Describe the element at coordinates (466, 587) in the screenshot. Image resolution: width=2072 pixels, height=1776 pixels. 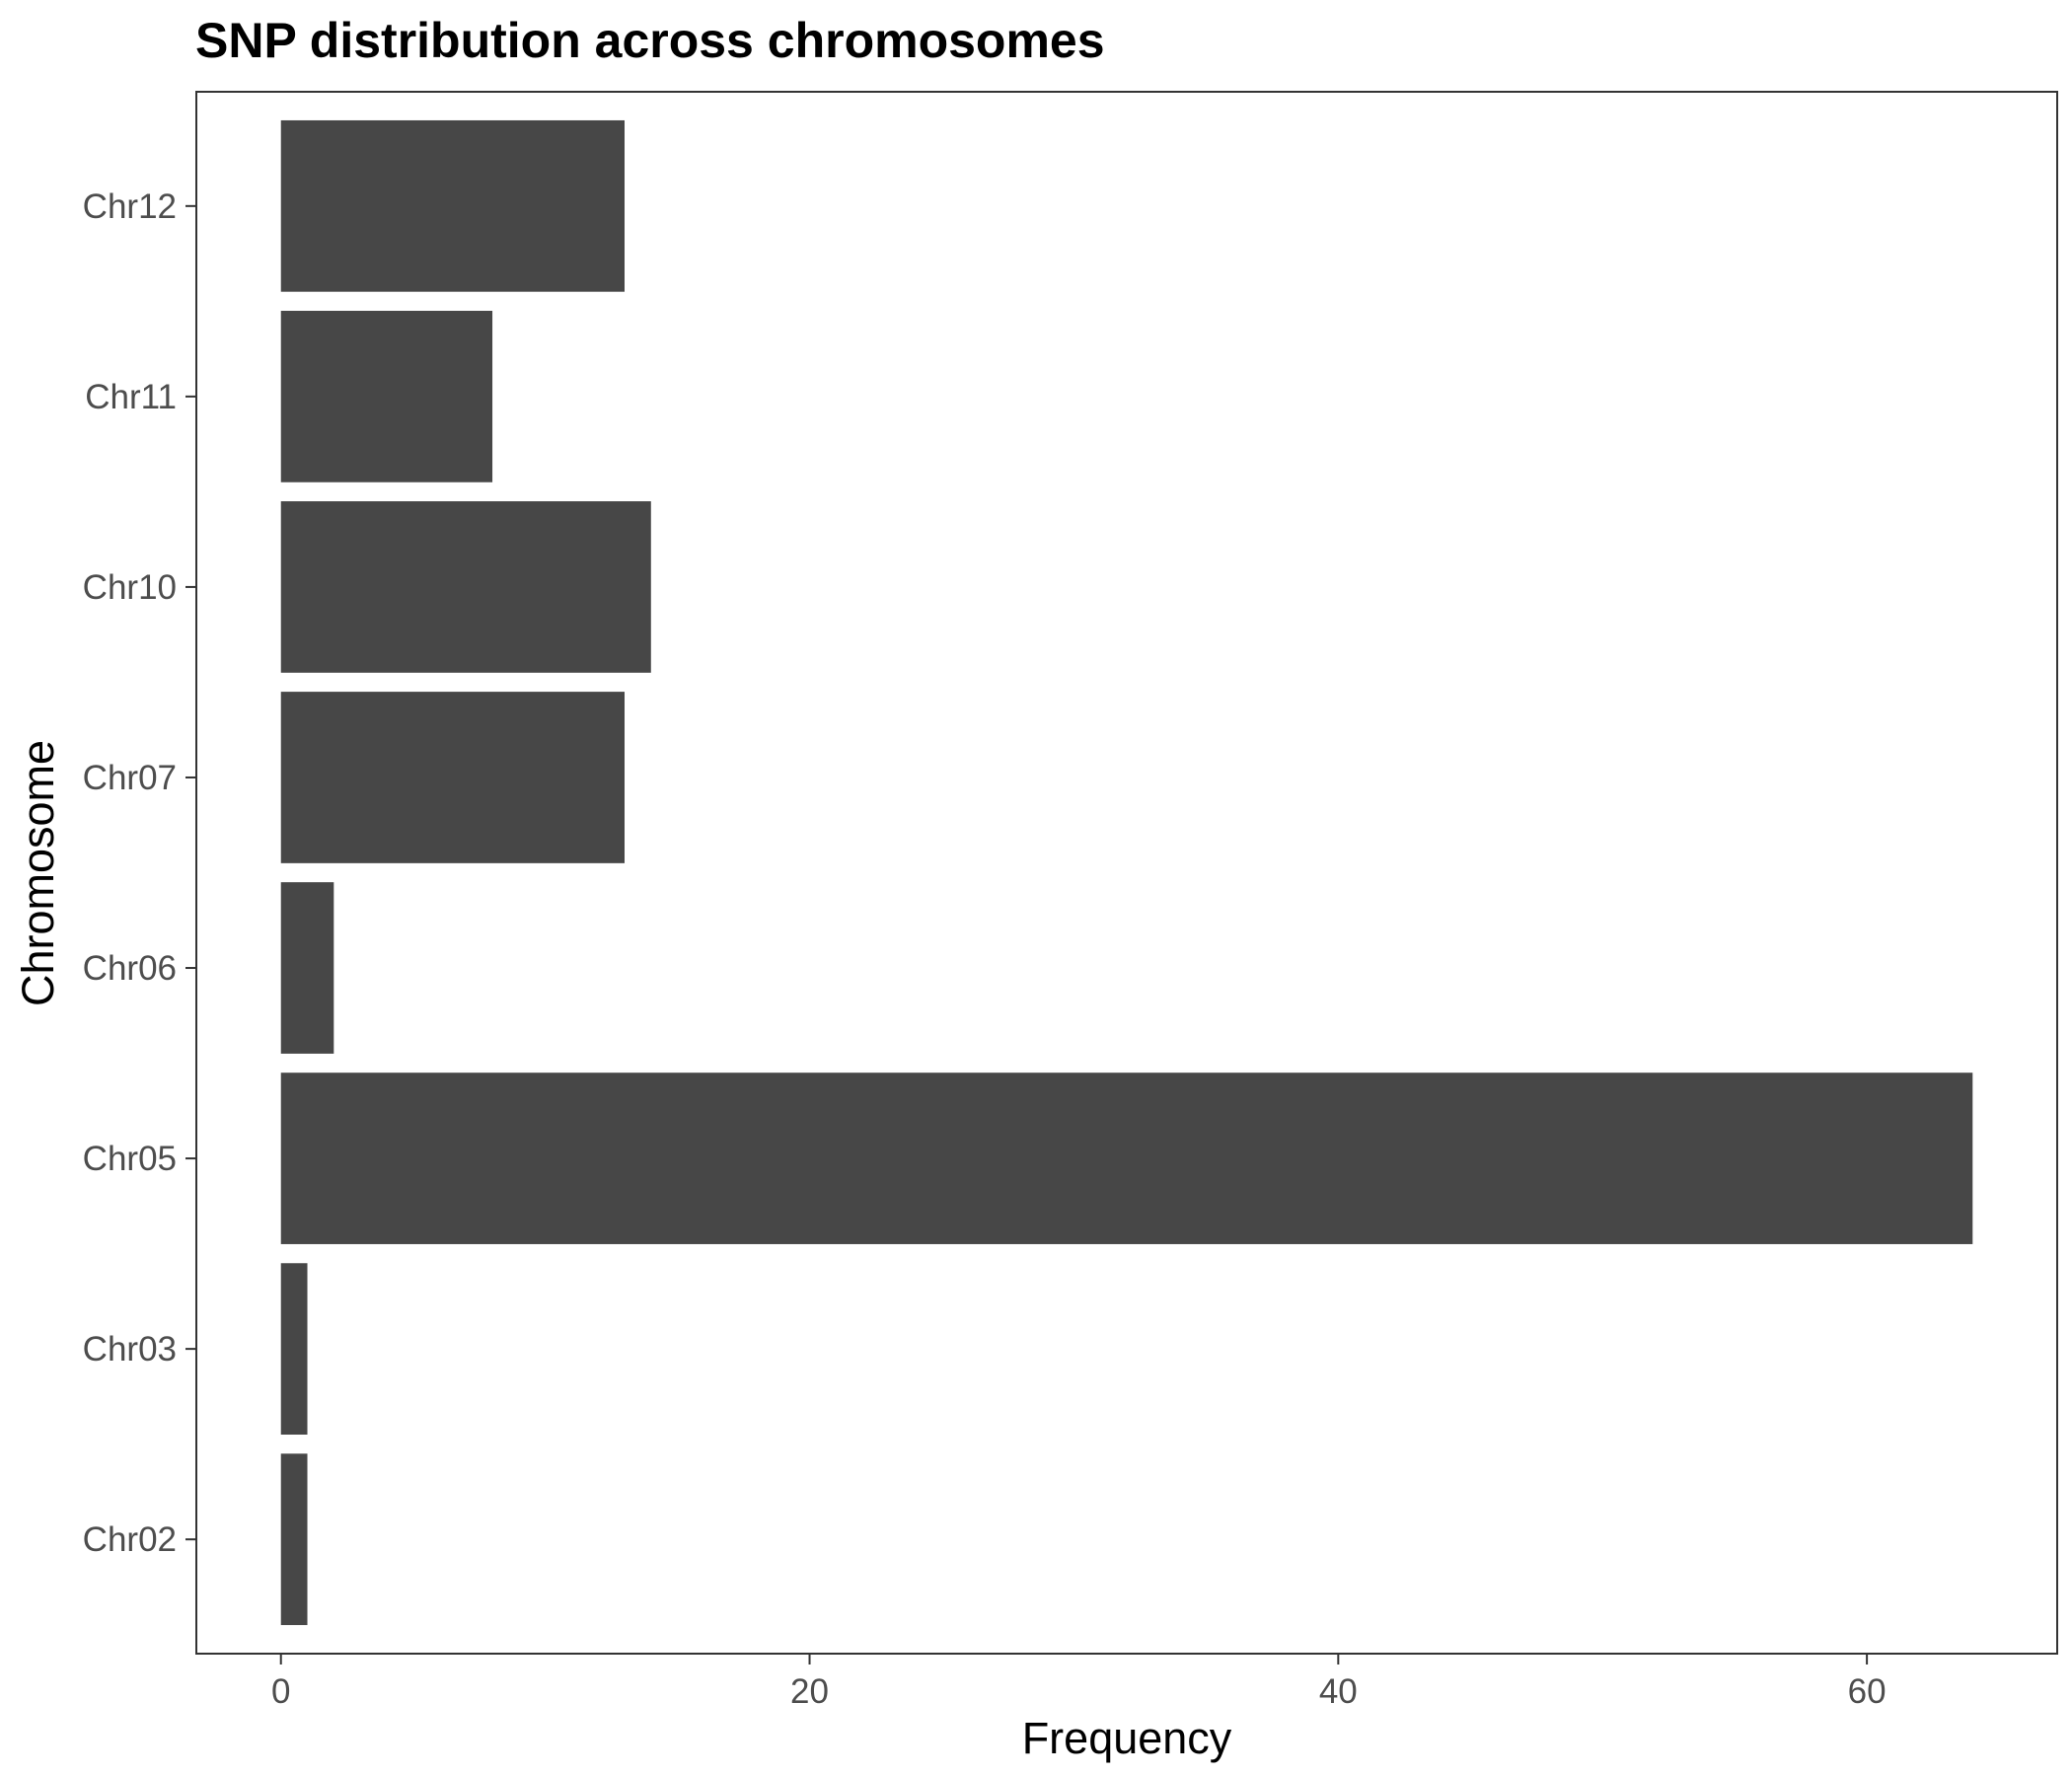
I see `bar-chr10` at that location.